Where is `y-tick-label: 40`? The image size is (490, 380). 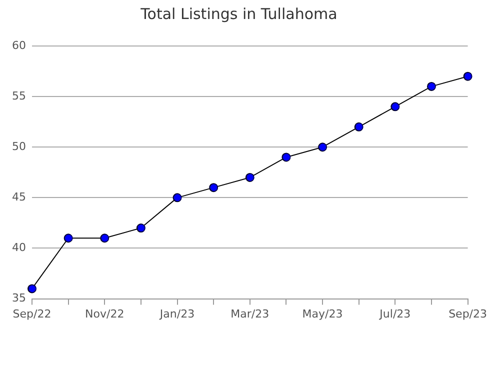
y-tick-label: 40 is located at coordinates (19, 247).